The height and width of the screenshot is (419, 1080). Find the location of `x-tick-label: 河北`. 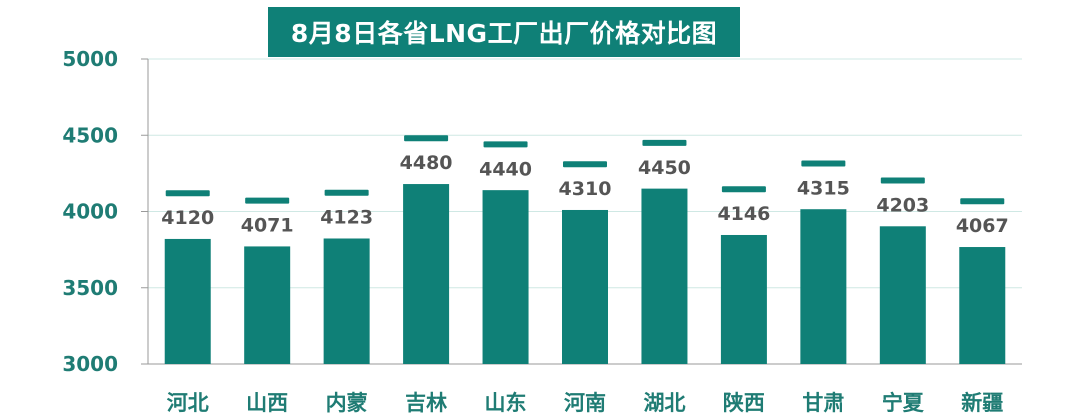

x-tick-label: 河北 is located at coordinates (188, 403).